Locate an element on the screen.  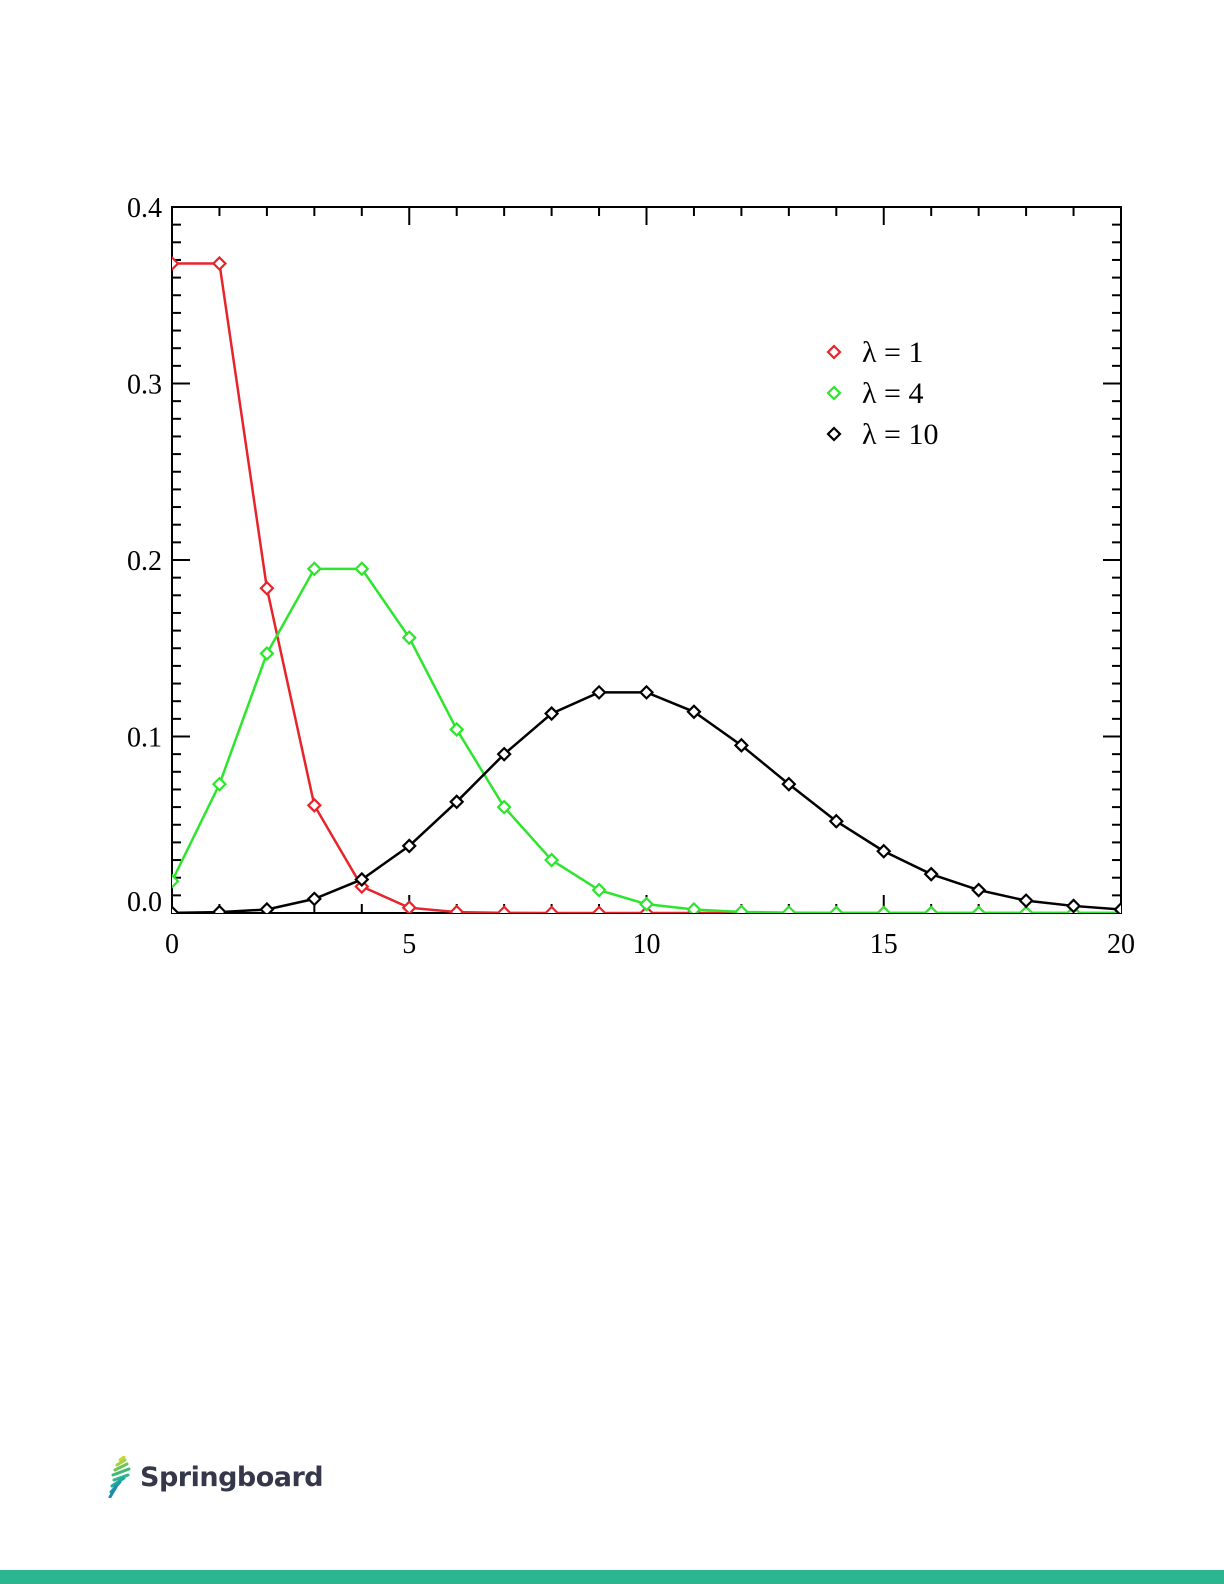
legend-label: λ = 1 is located at coordinates (892, 352).